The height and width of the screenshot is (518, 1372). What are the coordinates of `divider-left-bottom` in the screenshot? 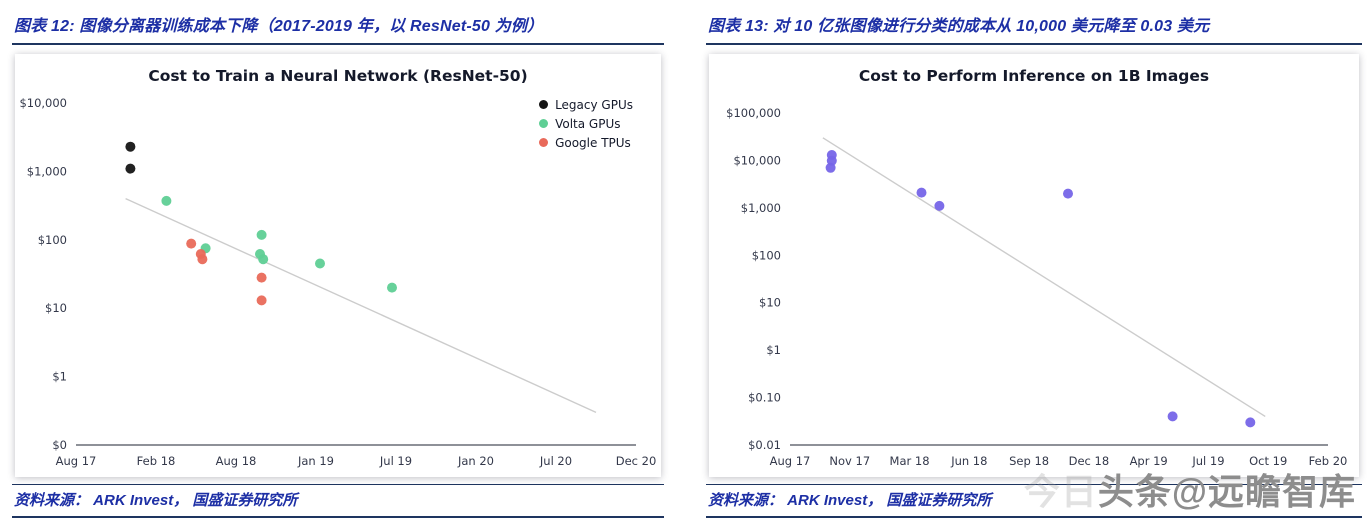 It's located at (338, 517).